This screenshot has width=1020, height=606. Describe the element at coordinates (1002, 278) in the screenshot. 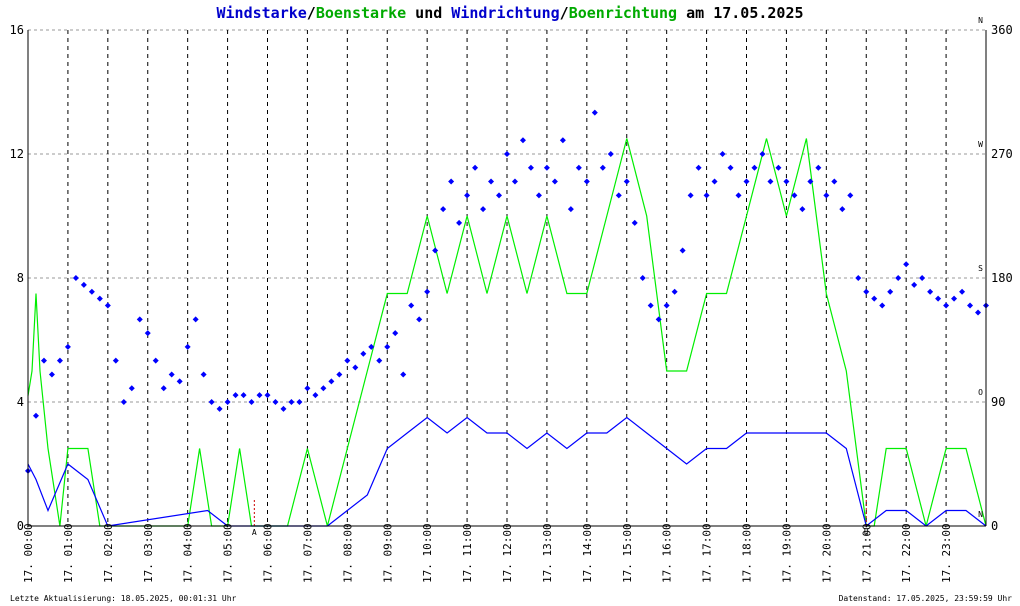

I see `y-right-tick-label: 180` at that location.